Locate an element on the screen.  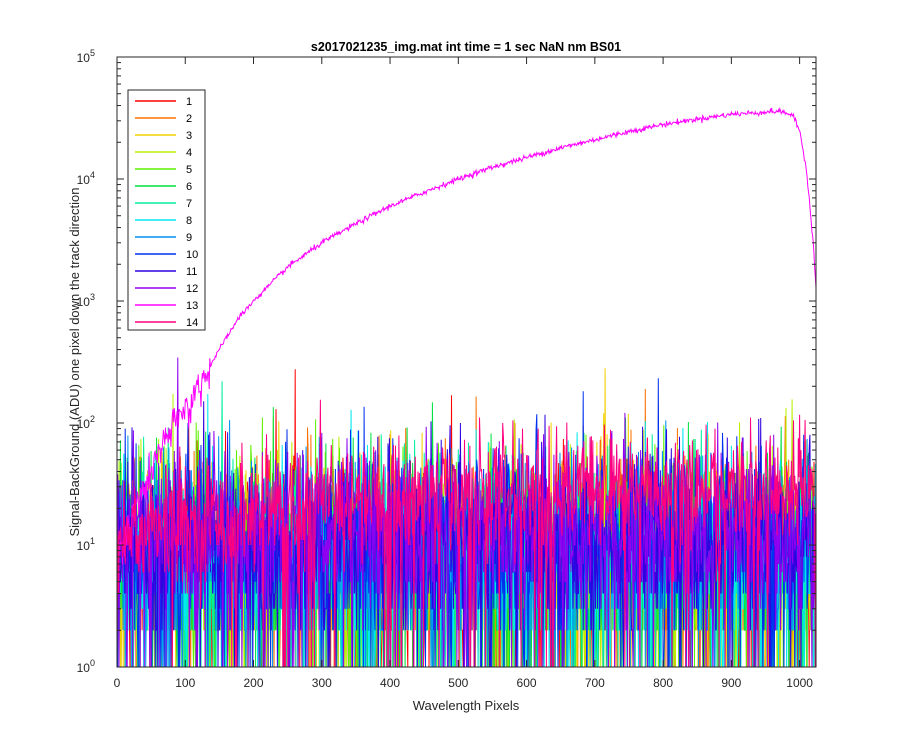
legend-label: 1 is located at coordinates (189, 102).